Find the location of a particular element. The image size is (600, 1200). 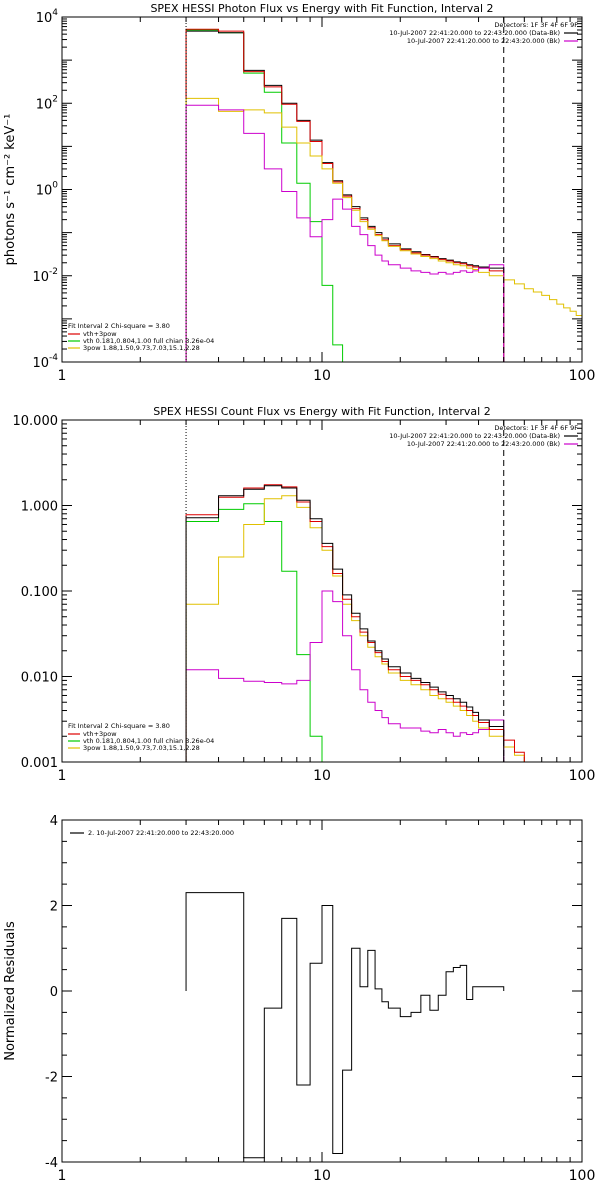

y-tick-label: 10² is located at coordinates (47, 103).